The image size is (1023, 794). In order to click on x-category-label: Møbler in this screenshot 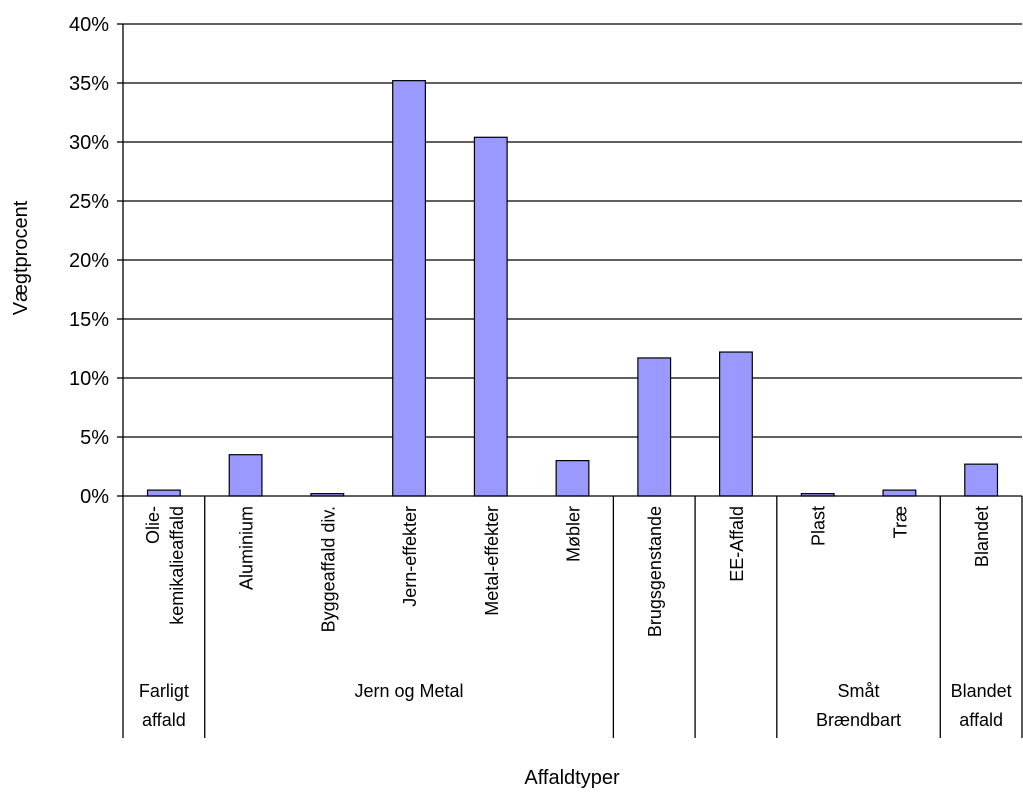, I will do `click(574, 534)`.